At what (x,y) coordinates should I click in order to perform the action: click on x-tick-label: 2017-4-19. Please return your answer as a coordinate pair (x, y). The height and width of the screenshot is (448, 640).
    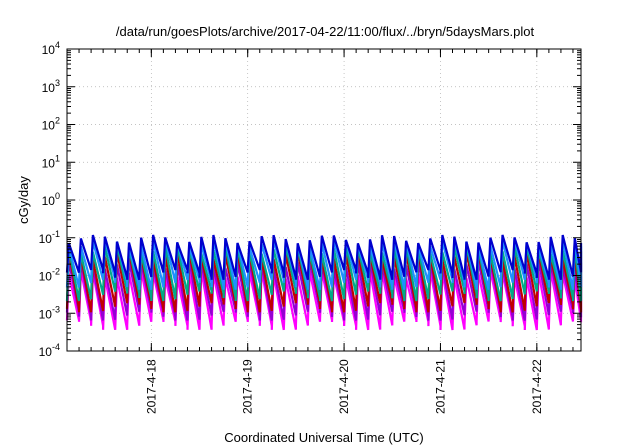
    Looking at the image, I should click on (248, 386).